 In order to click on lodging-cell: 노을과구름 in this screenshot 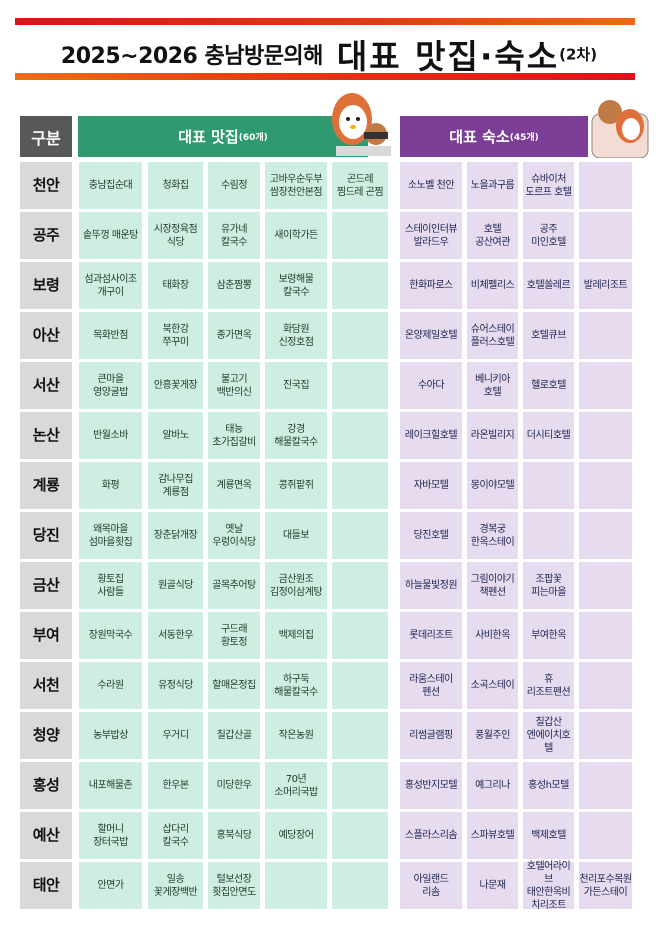, I will do `click(492, 185)`.